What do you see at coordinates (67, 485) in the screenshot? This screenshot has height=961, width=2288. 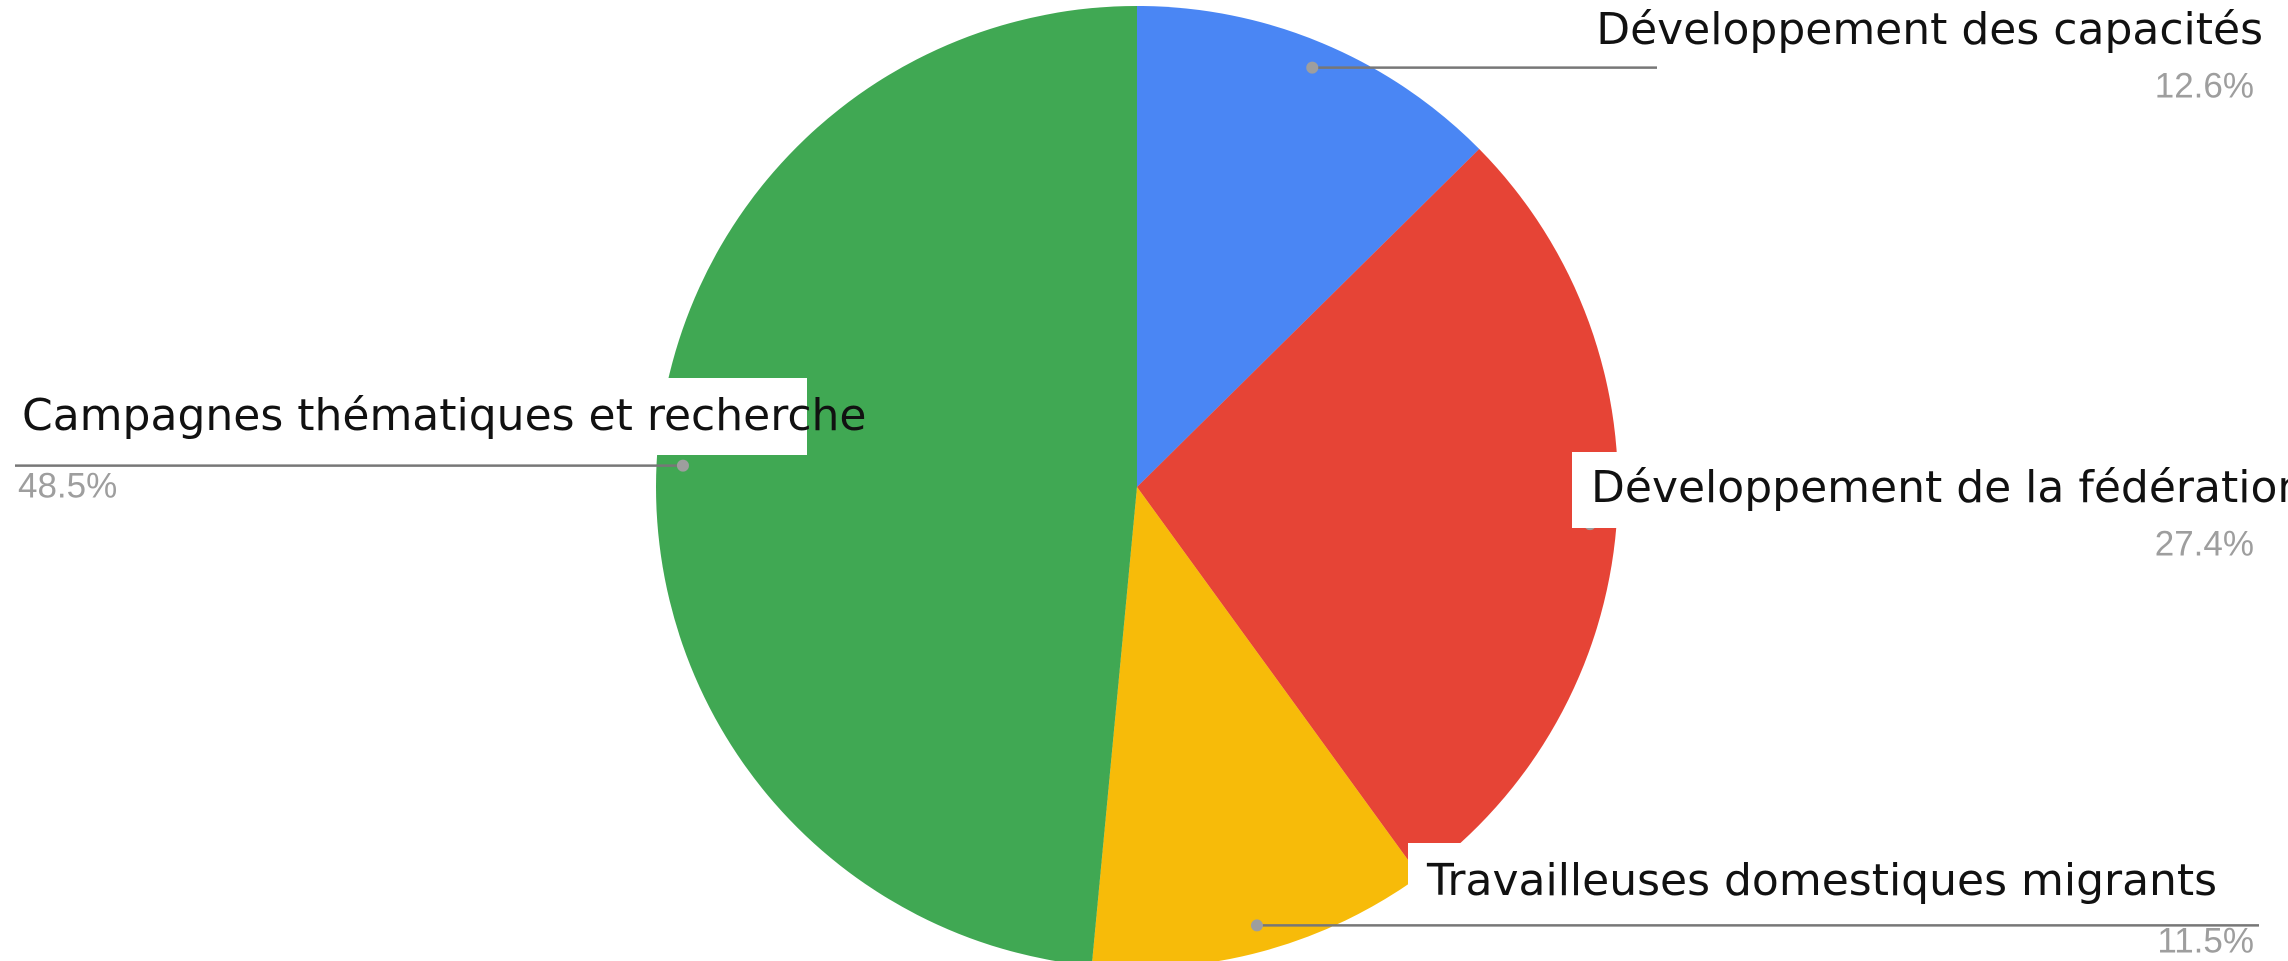 I see `slice-percent: 48.5%` at bounding box center [67, 485].